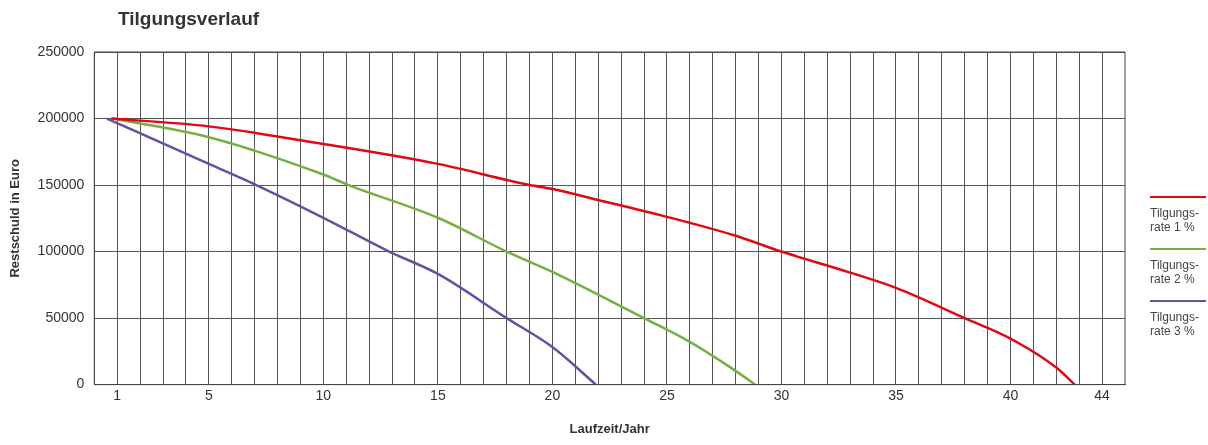  I want to click on x-tick-label: 40, so click(1010, 394).